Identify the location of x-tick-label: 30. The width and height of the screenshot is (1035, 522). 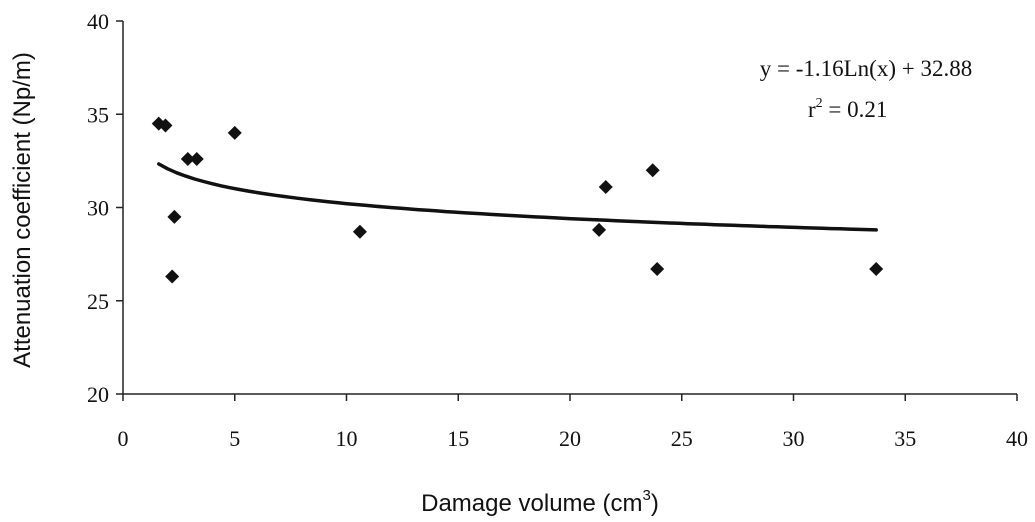
(794, 438).